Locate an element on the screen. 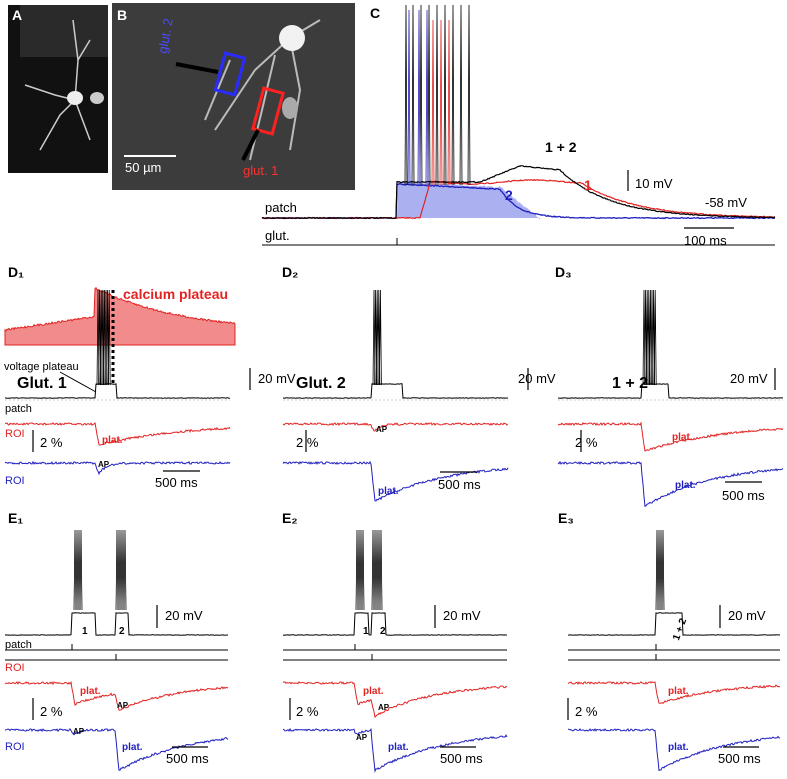 The width and height of the screenshot is (787, 779). neuron is located at coordinates (57, 85).